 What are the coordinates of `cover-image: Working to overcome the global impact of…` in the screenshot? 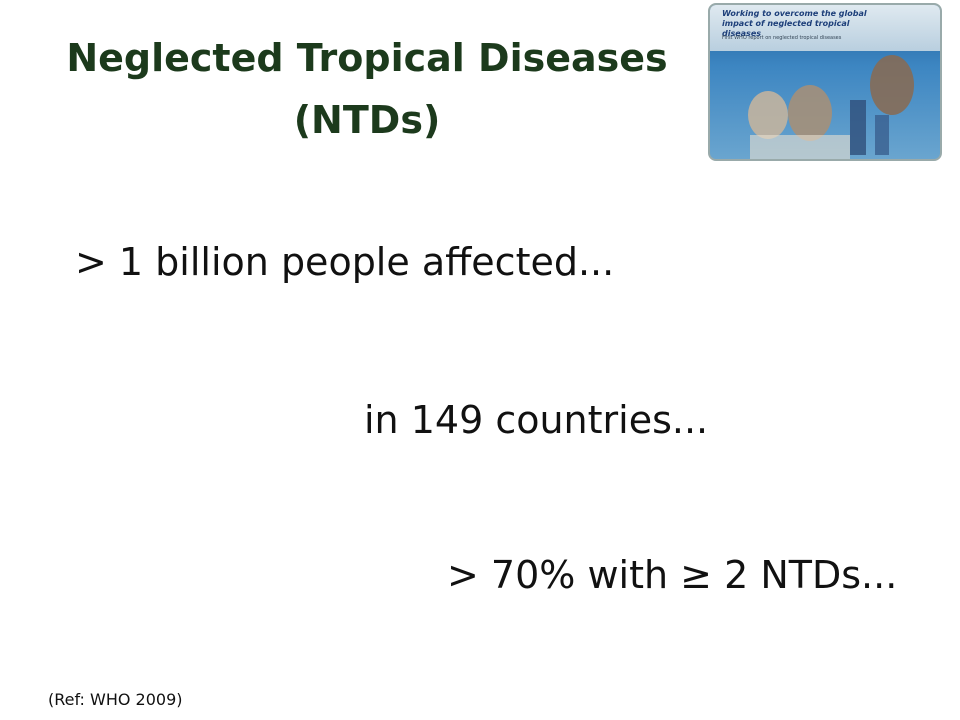 It's located at (825, 82).